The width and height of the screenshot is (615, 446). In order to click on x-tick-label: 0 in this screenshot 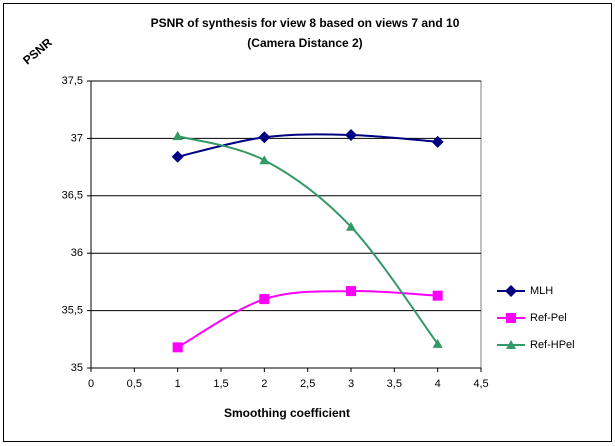, I will do `click(91, 384)`.